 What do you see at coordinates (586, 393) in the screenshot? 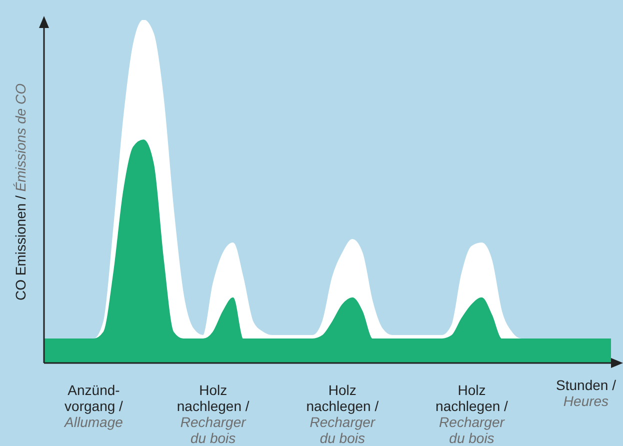
I see `x-axis-title: Stunden / Heures` at bounding box center [586, 393].